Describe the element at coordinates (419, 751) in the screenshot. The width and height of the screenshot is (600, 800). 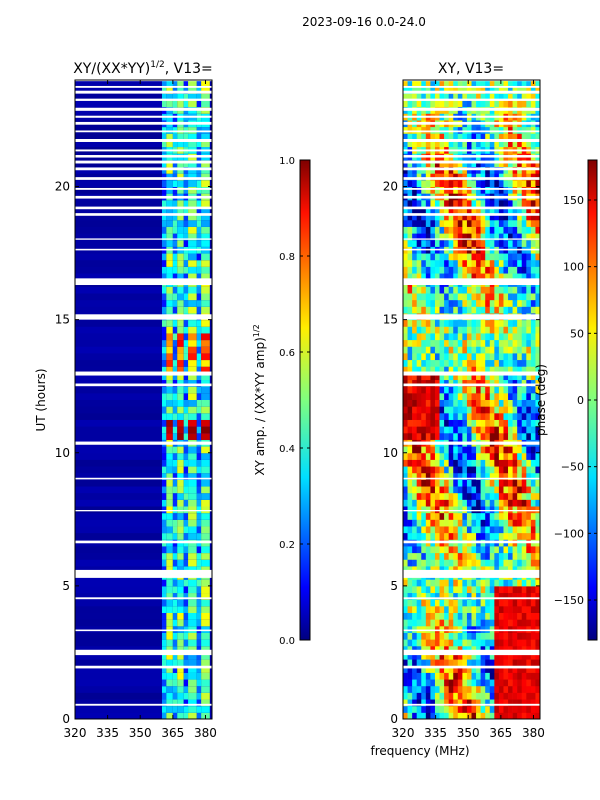
I see `x-axis-label: frequency (MHz)` at that location.